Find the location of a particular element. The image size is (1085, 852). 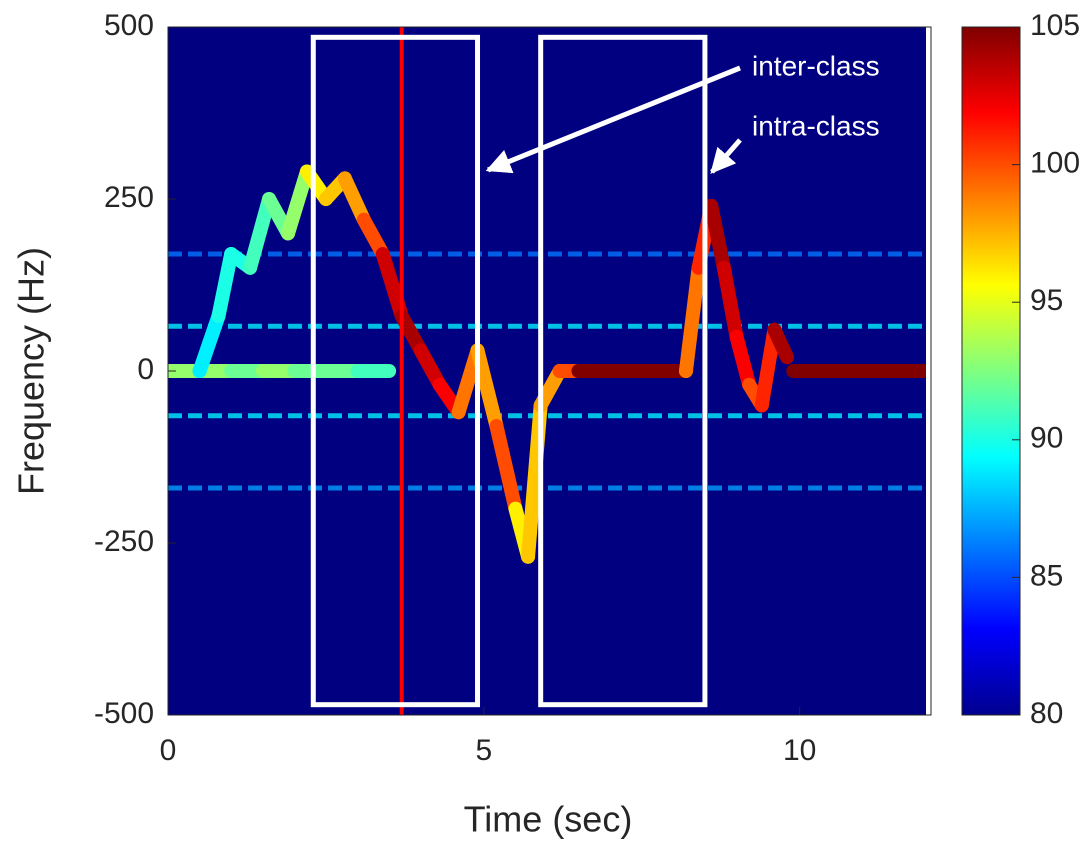

colorbar-tick-label: 85 is located at coordinates (1046, 575).